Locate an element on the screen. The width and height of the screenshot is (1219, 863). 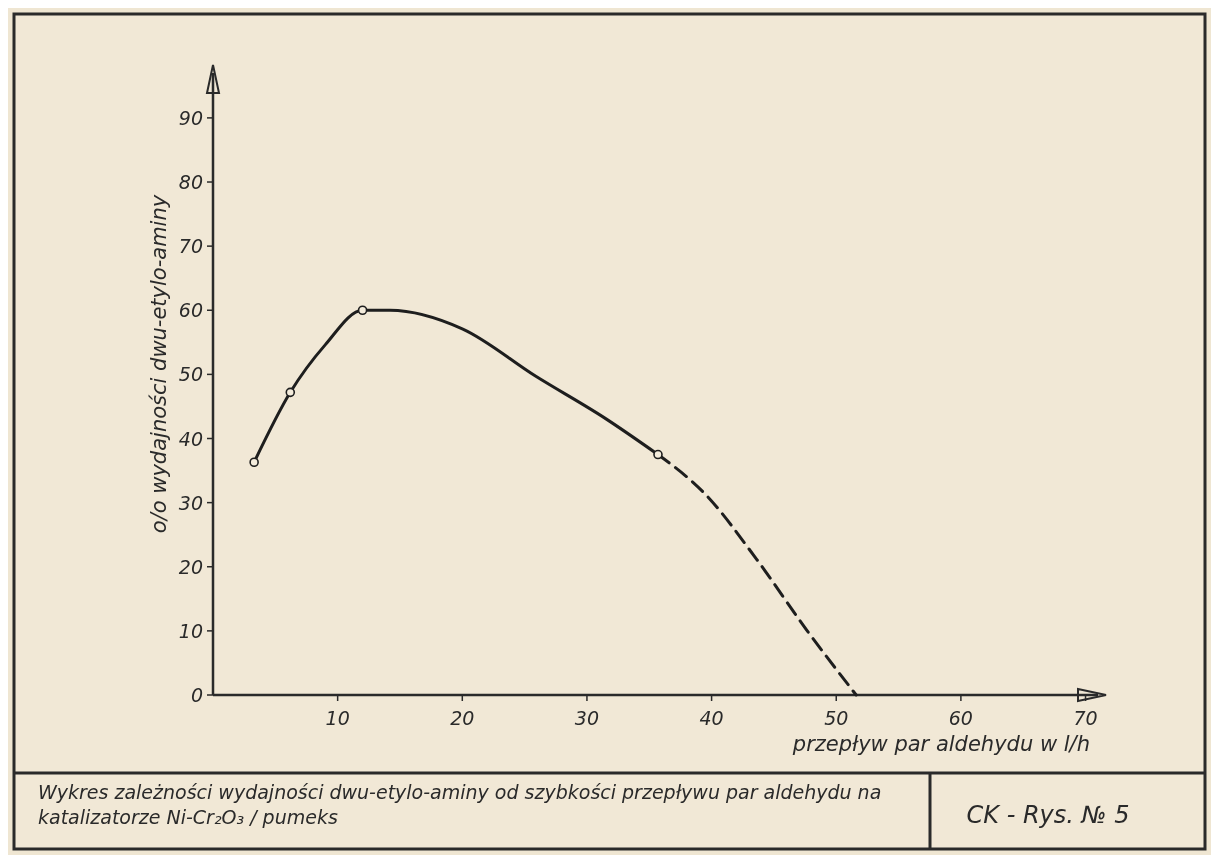
y-tick-label: 20 is located at coordinates (190, 566).